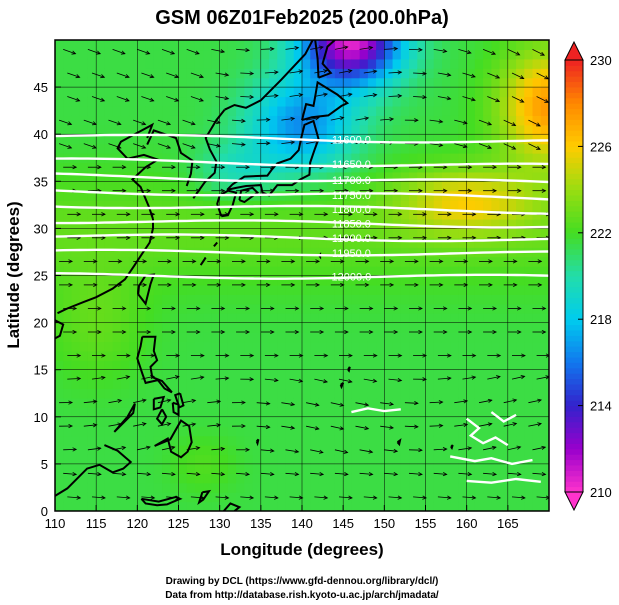 The image size is (619, 605). I want to click on x-tick-label: 160, so click(467, 523).